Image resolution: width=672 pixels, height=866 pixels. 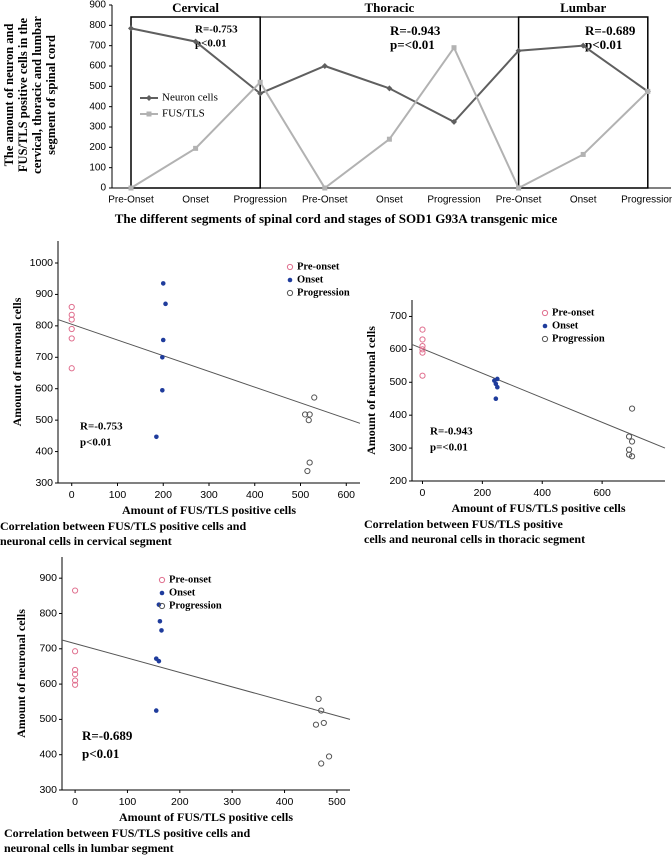 What do you see at coordinates (449, 448) in the screenshot?
I see `annotation: p=<0.01` at bounding box center [449, 448].